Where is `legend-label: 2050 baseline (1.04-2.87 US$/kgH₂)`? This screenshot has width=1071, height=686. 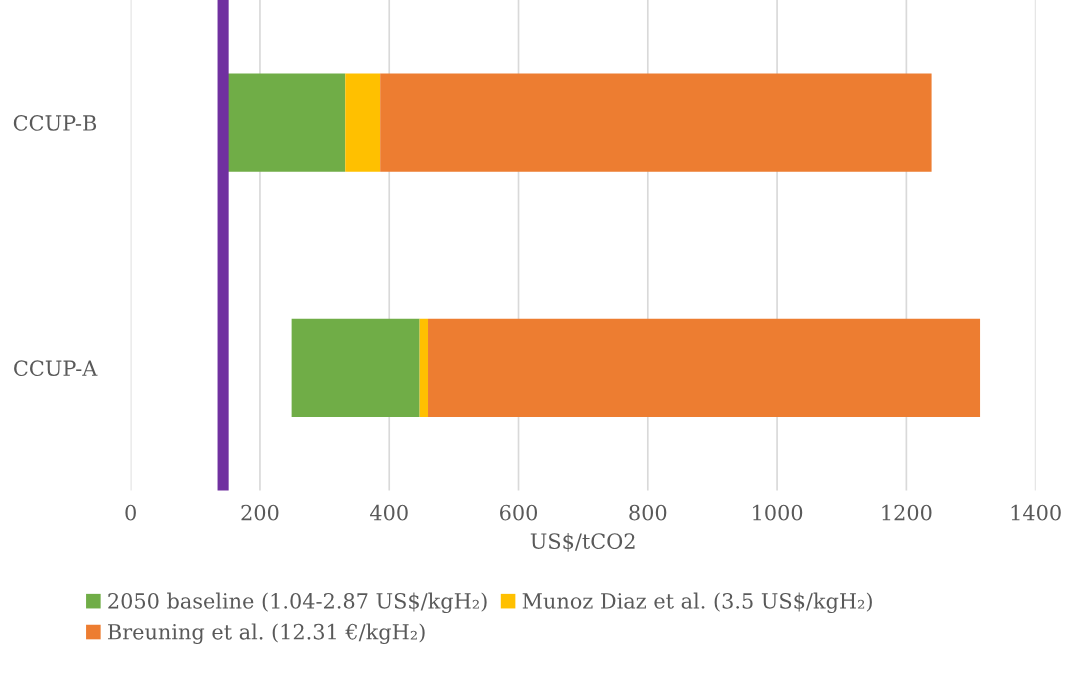 legend-label: 2050 baseline (1.04-2.87 US$/kgH₂) is located at coordinates (297, 603).